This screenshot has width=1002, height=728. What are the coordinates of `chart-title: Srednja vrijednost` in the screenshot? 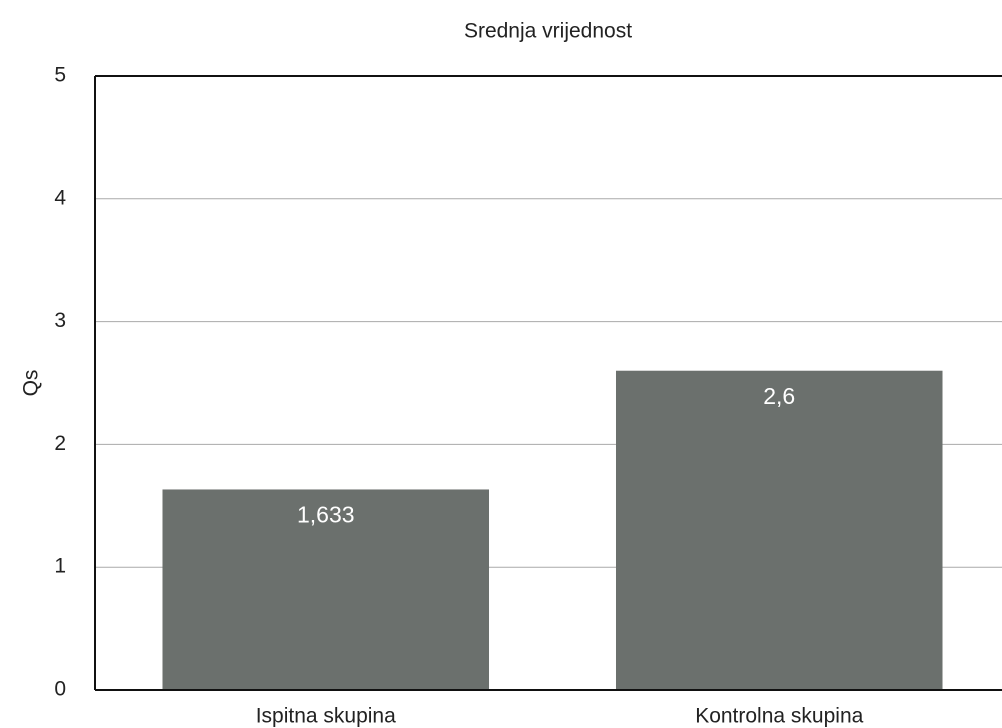 It's located at (548, 31).